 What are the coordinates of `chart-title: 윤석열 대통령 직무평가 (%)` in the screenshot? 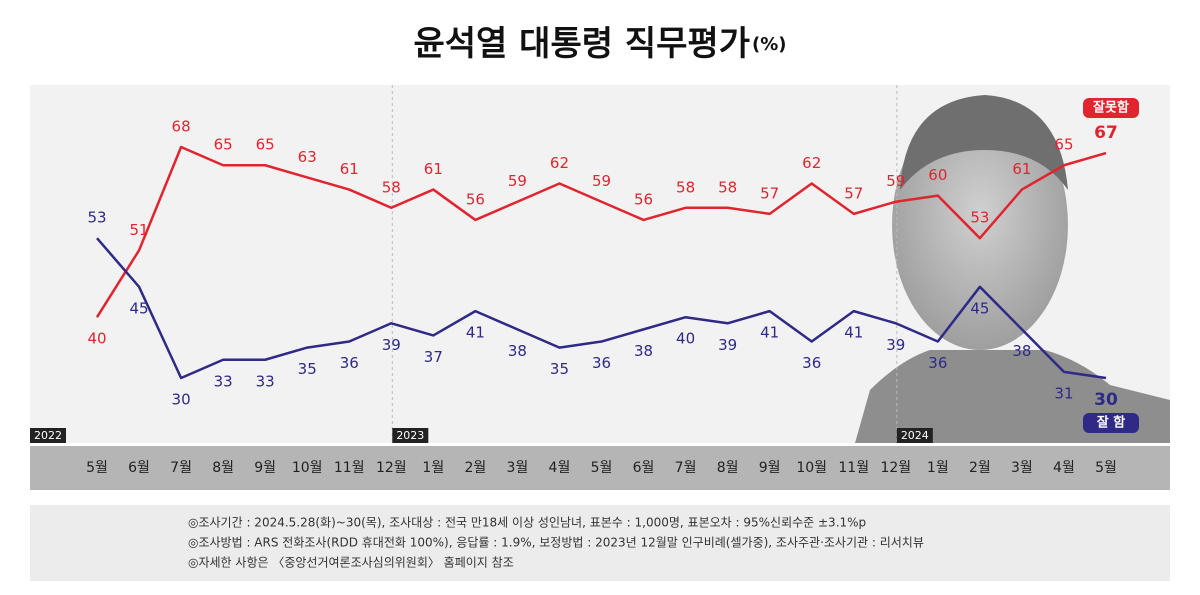 It's located at (600, 44).